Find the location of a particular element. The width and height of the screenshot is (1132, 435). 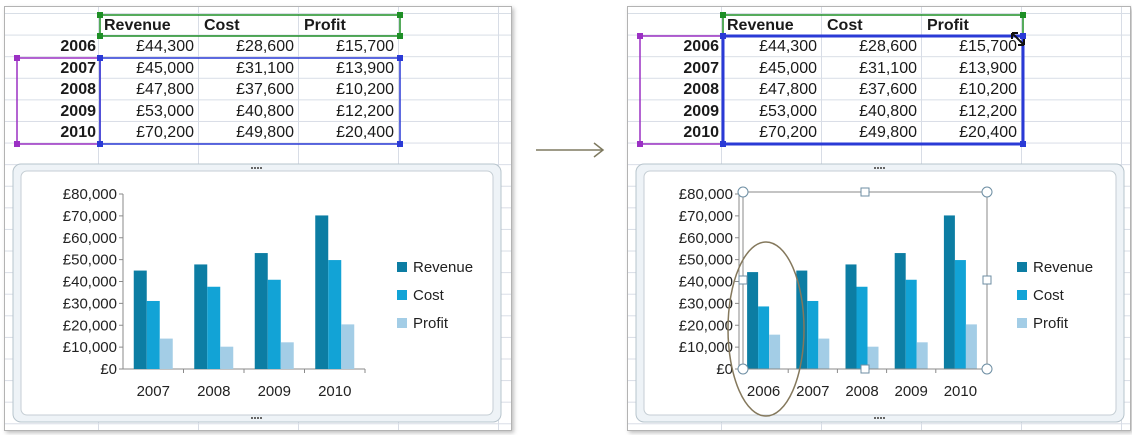

bar-profit-2010 is located at coordinates (348, 346).